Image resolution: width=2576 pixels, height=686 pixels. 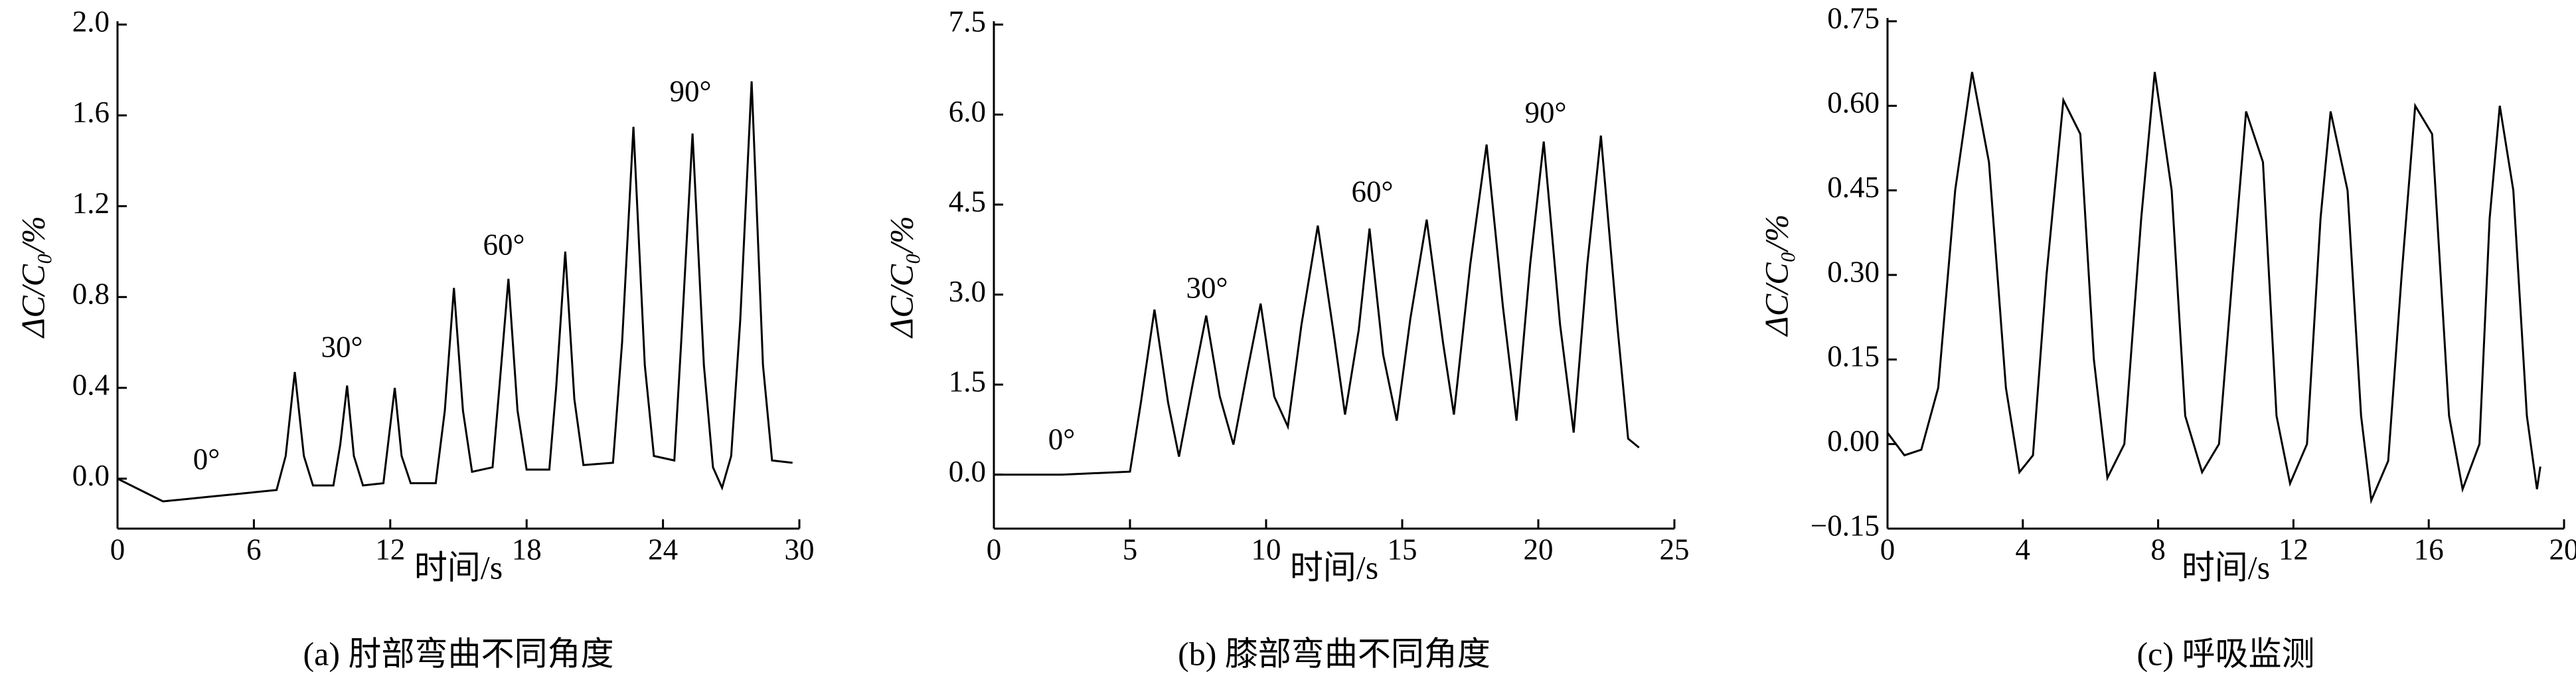 I want to click on y-tick-label: 0.45, so click(x=1853, y=187).